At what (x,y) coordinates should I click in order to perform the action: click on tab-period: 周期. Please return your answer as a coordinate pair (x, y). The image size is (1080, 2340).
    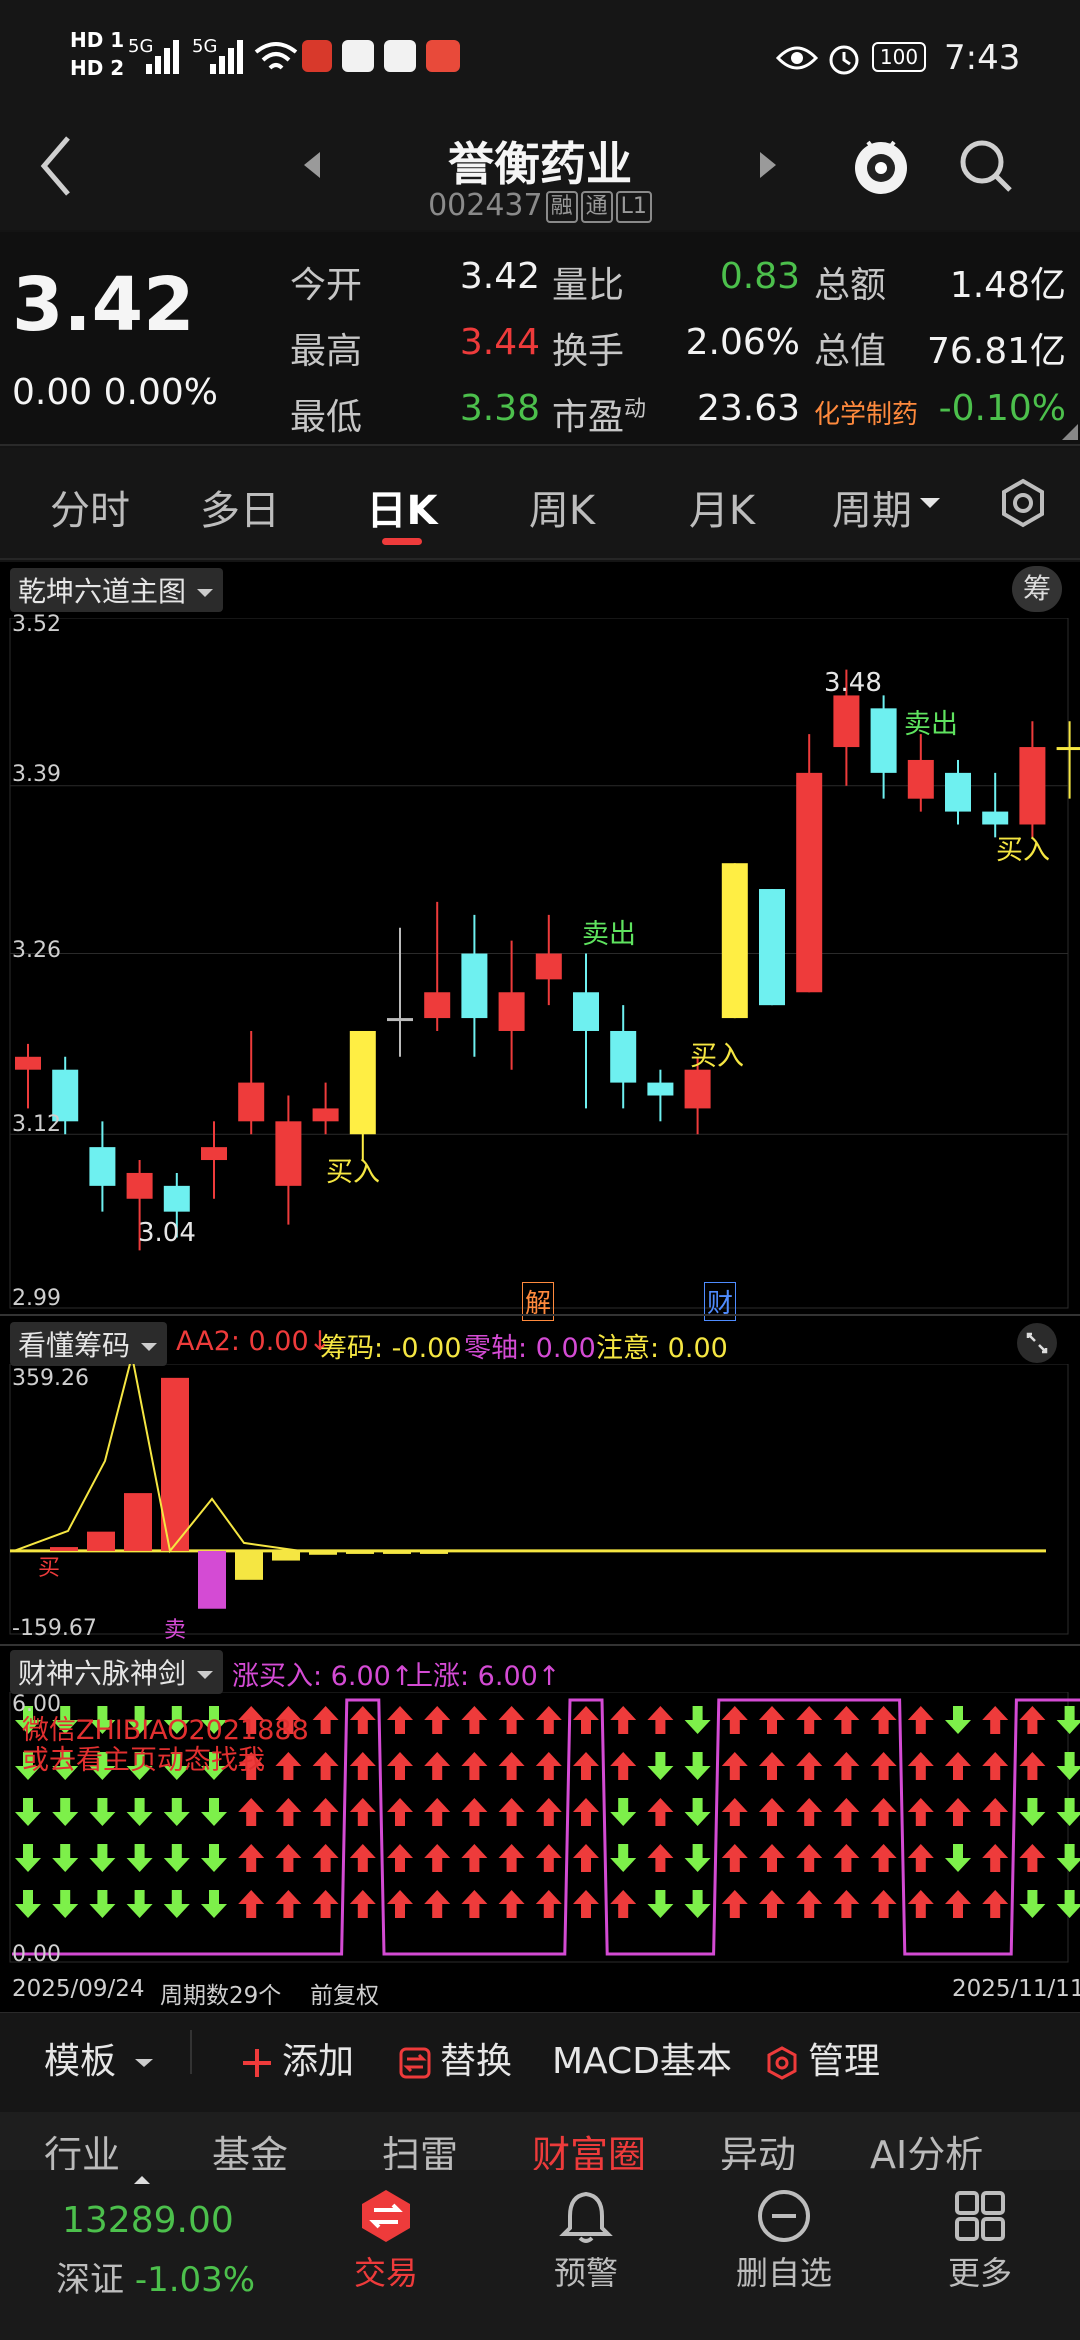
    Looking at the image, I should click on (872, 511).